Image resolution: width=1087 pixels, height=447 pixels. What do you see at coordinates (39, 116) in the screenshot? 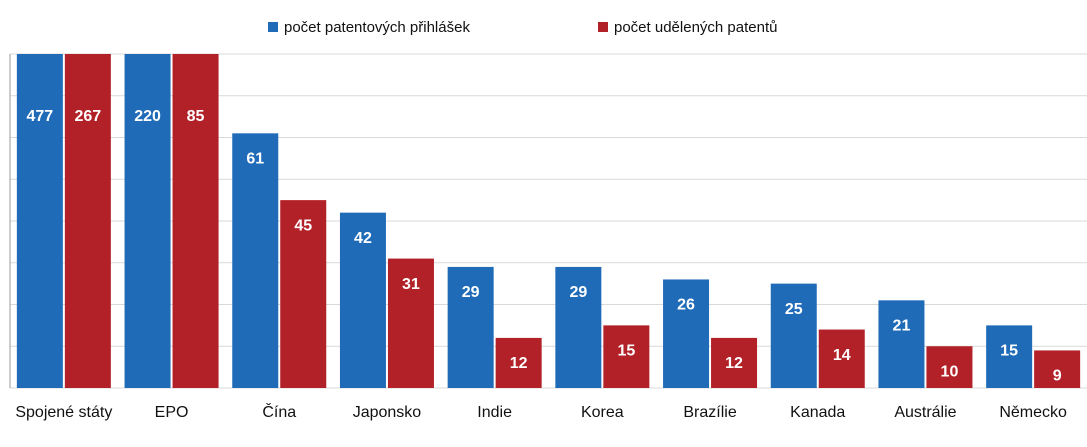
I see `data-label: 477` at bounding box center [39, 116].